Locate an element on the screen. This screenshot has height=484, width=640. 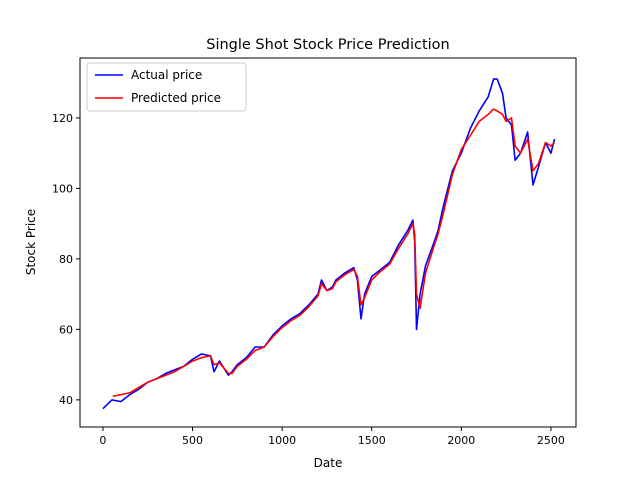
y-axis-label: Stock Price is located at coordinates (31, 242).